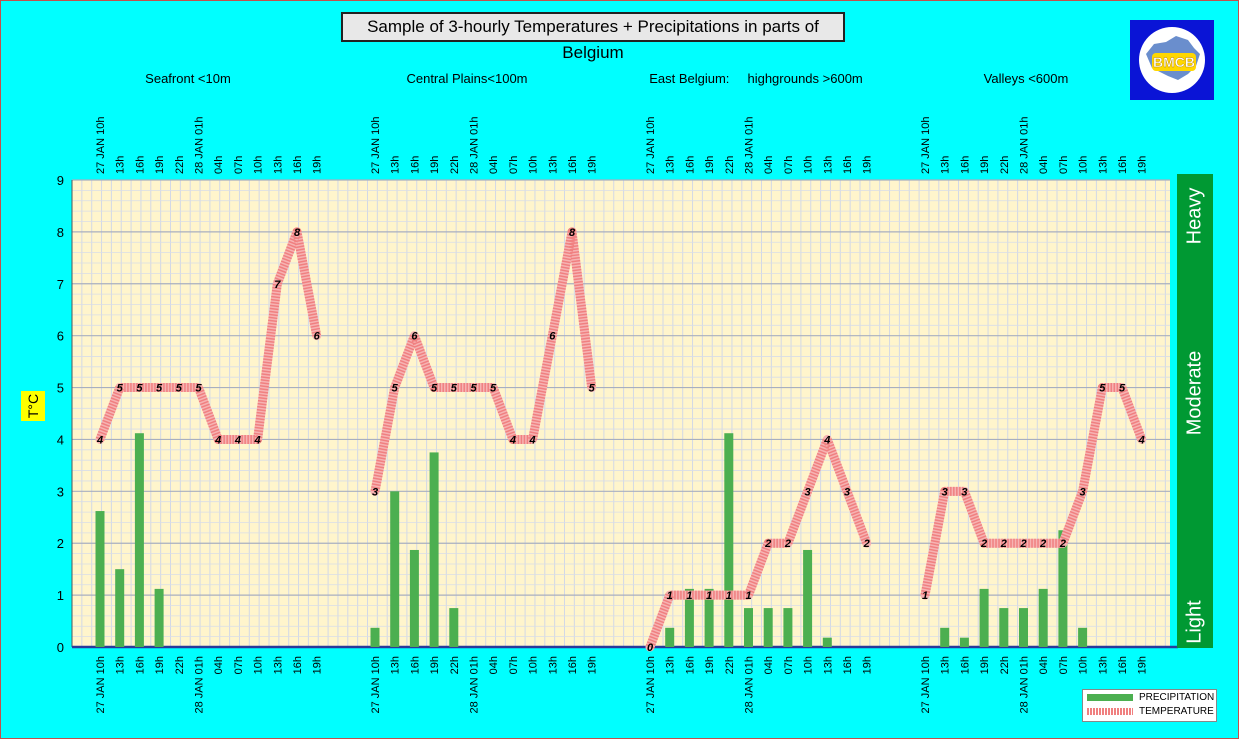  I want to click on temperature-line, so click(208, 335).